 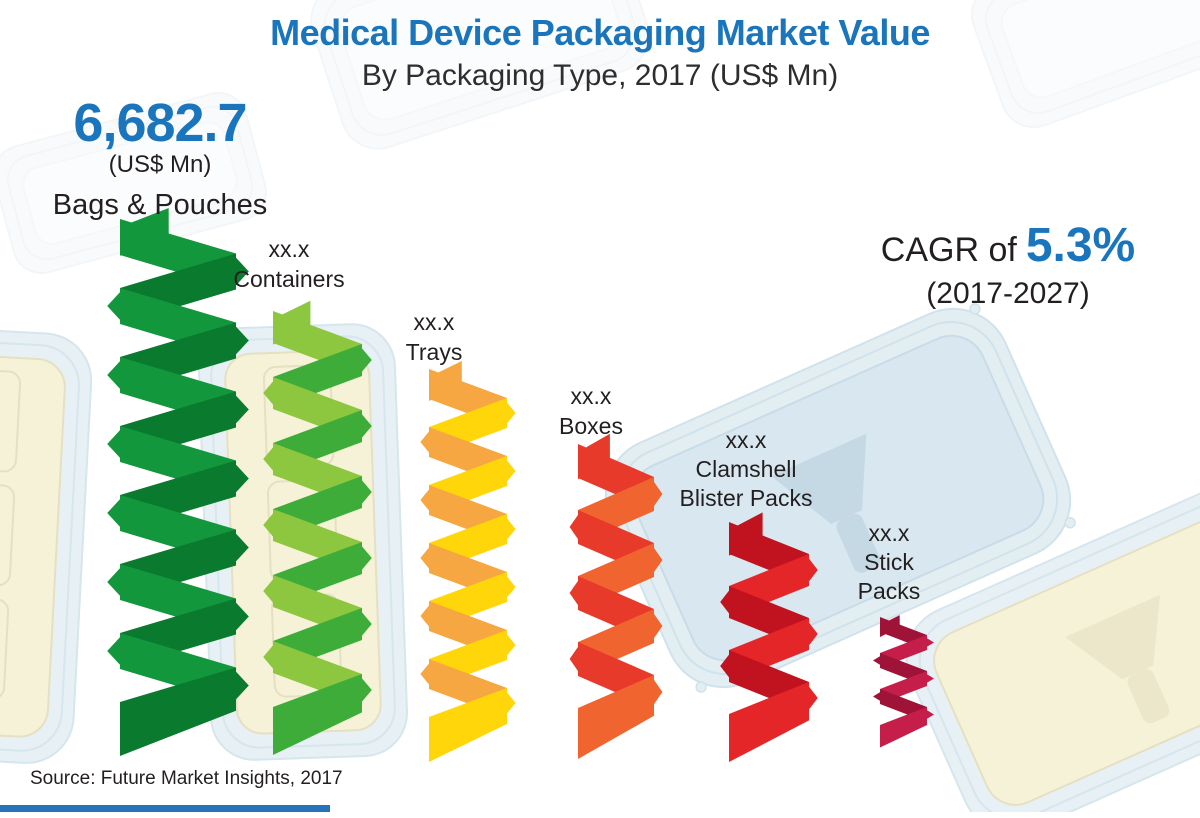 I want to click on bottom-accent-bar, so click(x=165, y=808).